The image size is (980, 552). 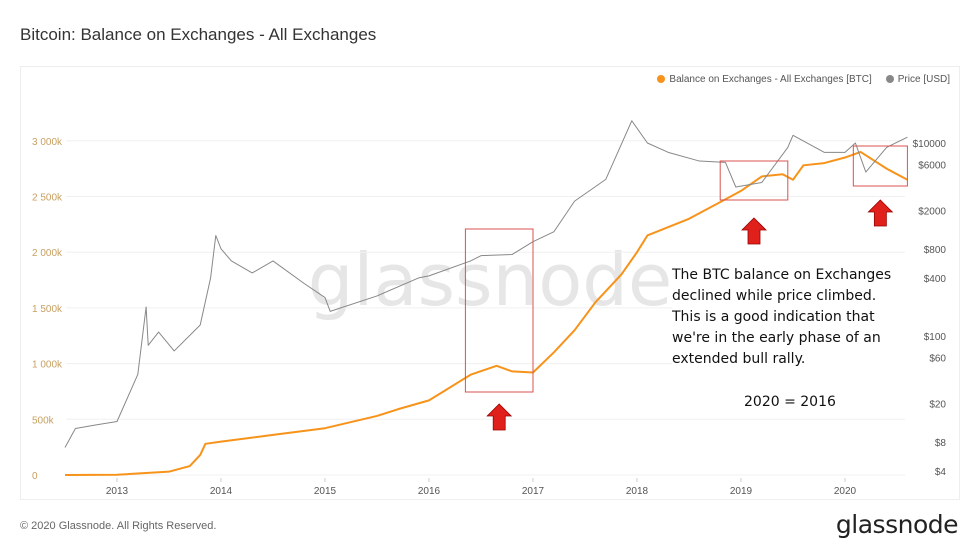 I want to click on y-right-tick-label: $400, so click(x=935, y=279).